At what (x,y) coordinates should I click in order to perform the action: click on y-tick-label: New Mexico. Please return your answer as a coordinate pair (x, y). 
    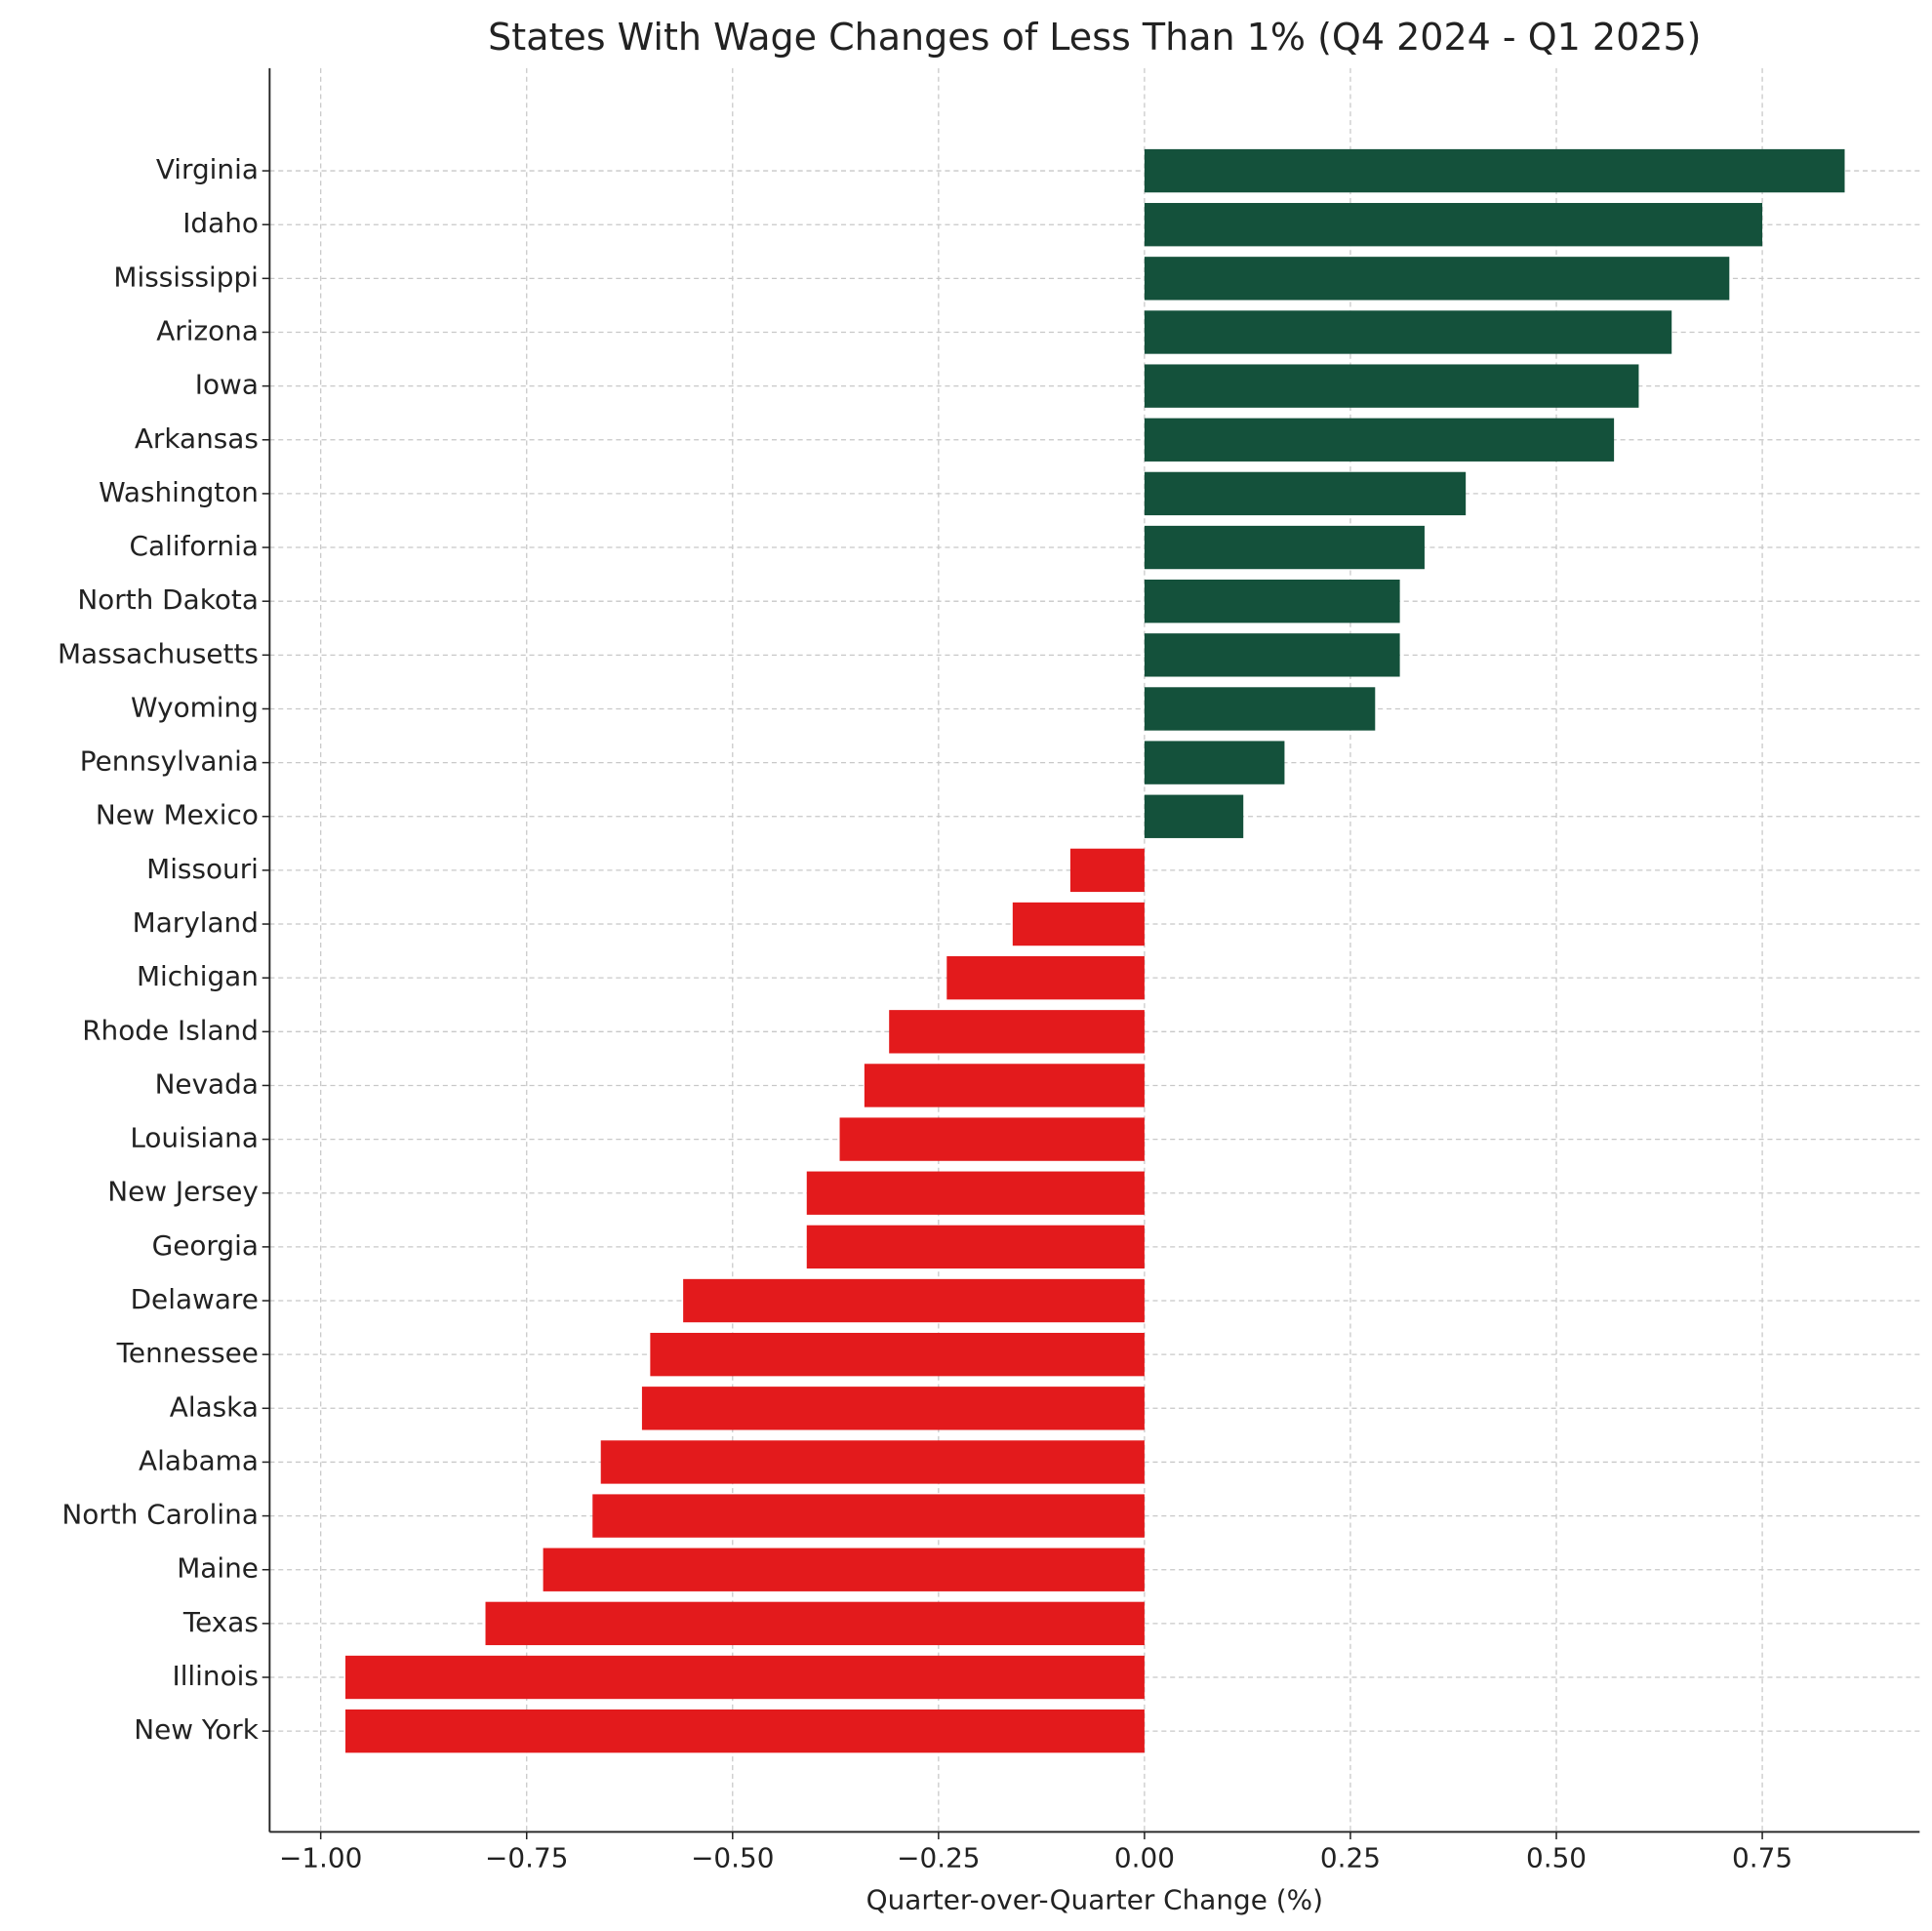
    Looking at the image, I should click on (177, 815).